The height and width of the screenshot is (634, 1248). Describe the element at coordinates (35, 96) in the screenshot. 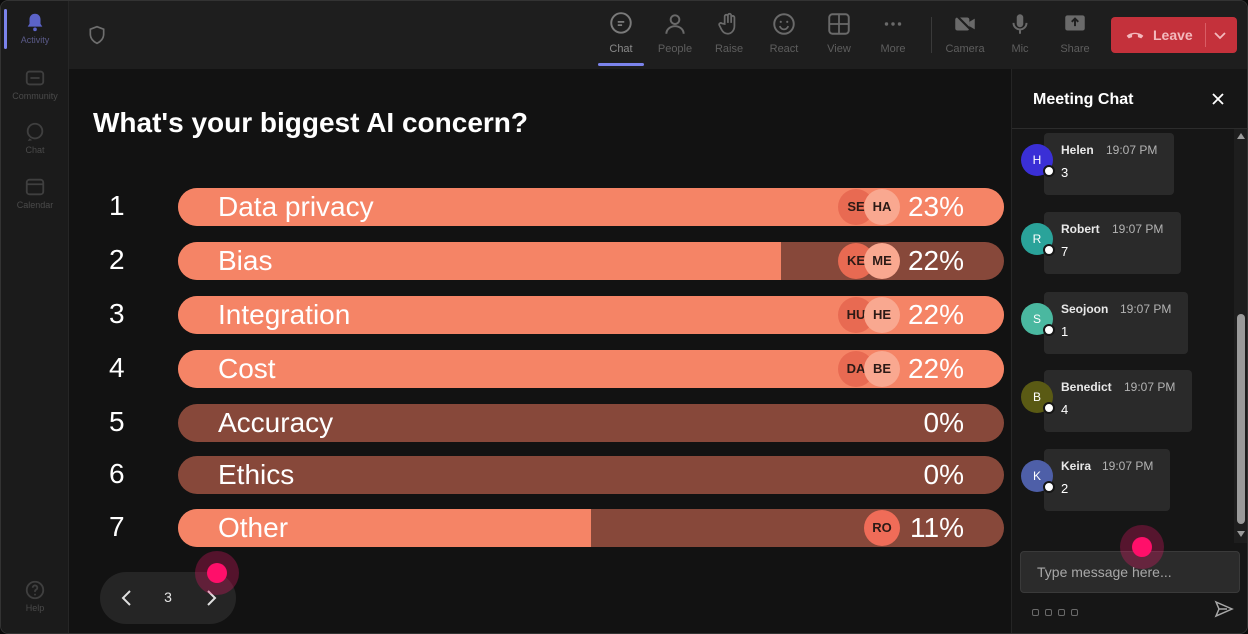

I see `rail-item-label: Community` at that location.